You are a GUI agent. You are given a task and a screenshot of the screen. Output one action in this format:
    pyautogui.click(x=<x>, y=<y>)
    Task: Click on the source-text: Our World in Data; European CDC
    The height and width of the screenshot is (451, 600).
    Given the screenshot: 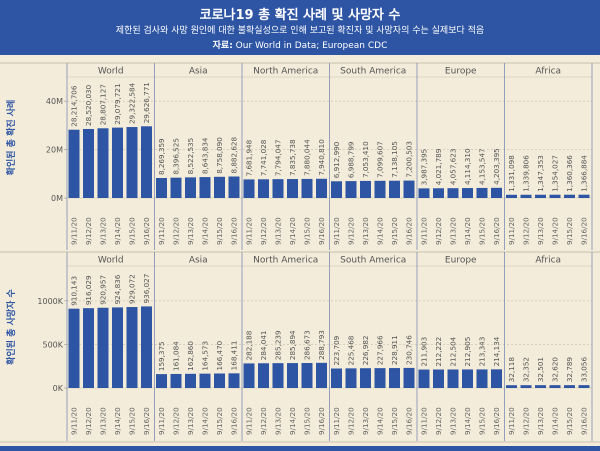 What is the action you would take?
    pyautogui.click(x=310, y=46)
    